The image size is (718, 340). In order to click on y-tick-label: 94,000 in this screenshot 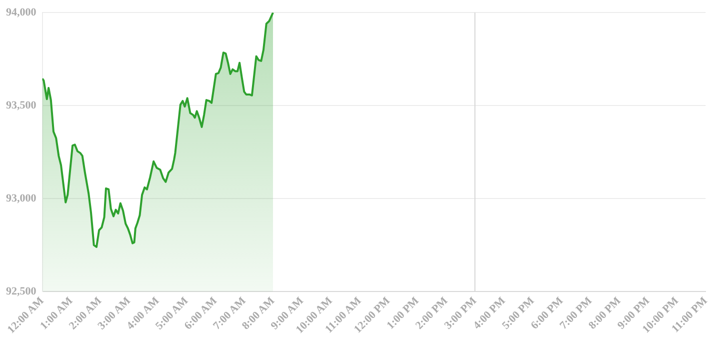, I will do `click(21, 12)`.